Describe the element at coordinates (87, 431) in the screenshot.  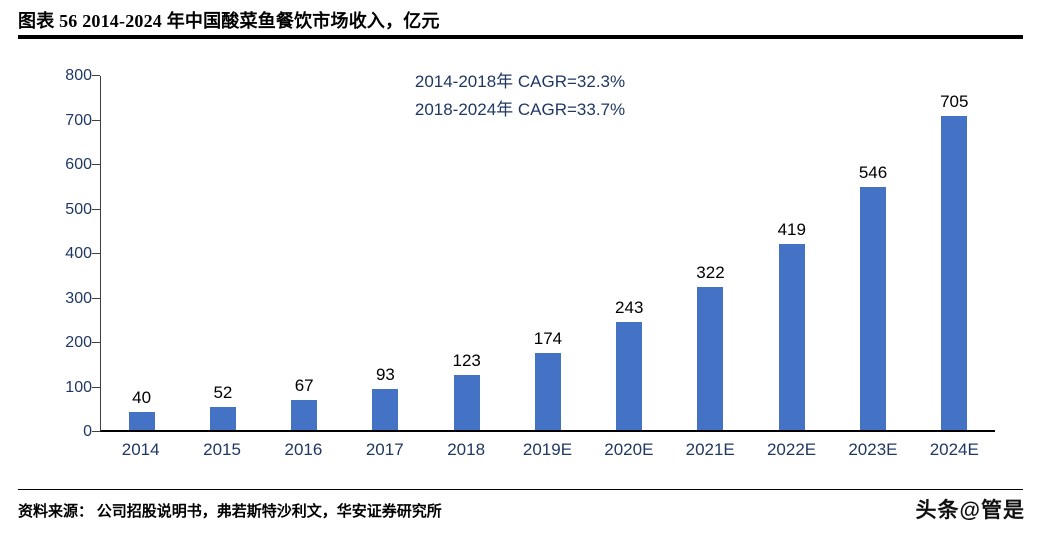
I see `y-axis-tick-label: 0` at that location.